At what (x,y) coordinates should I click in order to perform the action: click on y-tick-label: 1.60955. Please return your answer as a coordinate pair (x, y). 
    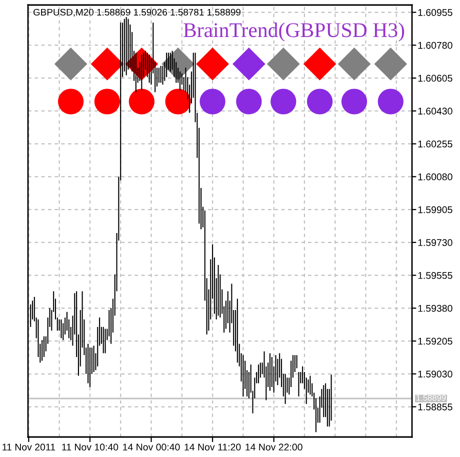
    Looking at the image, I should click on (435, 12).